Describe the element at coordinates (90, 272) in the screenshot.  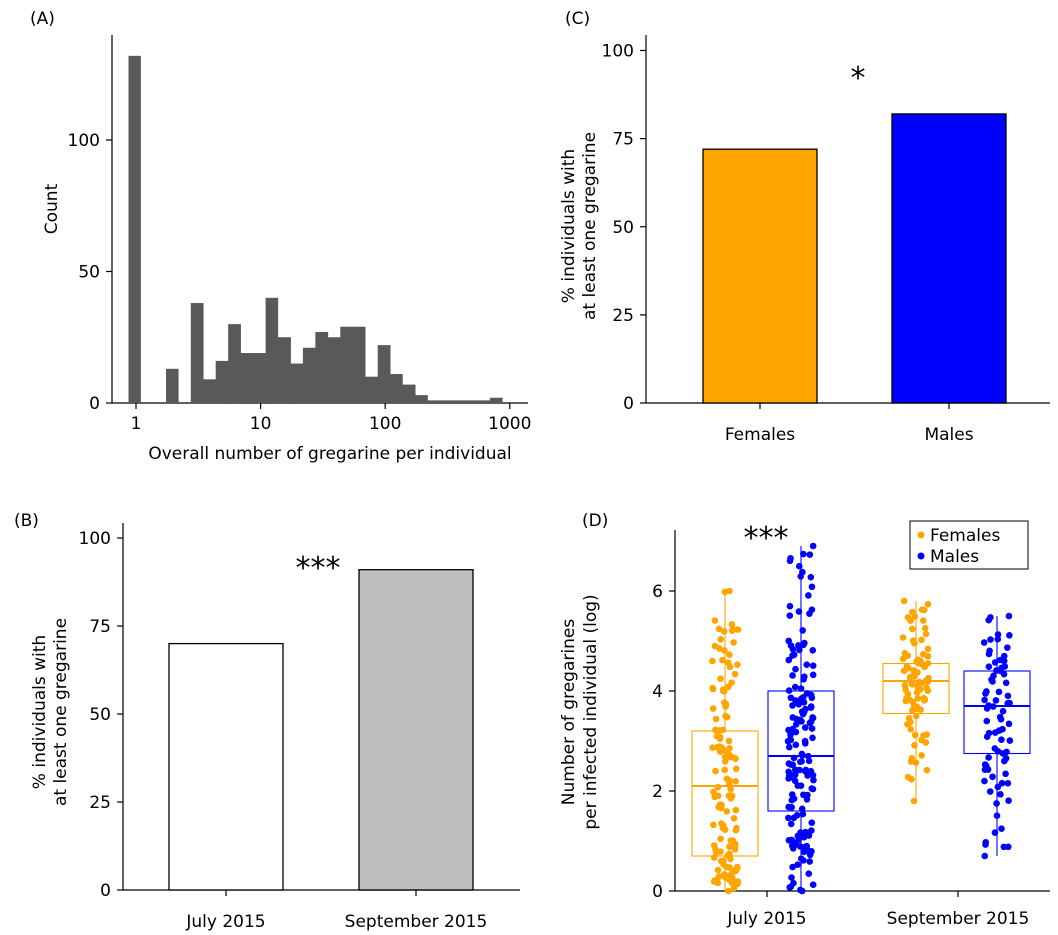
I see `panel-a-y-ticks: 0 50 100` at that location.